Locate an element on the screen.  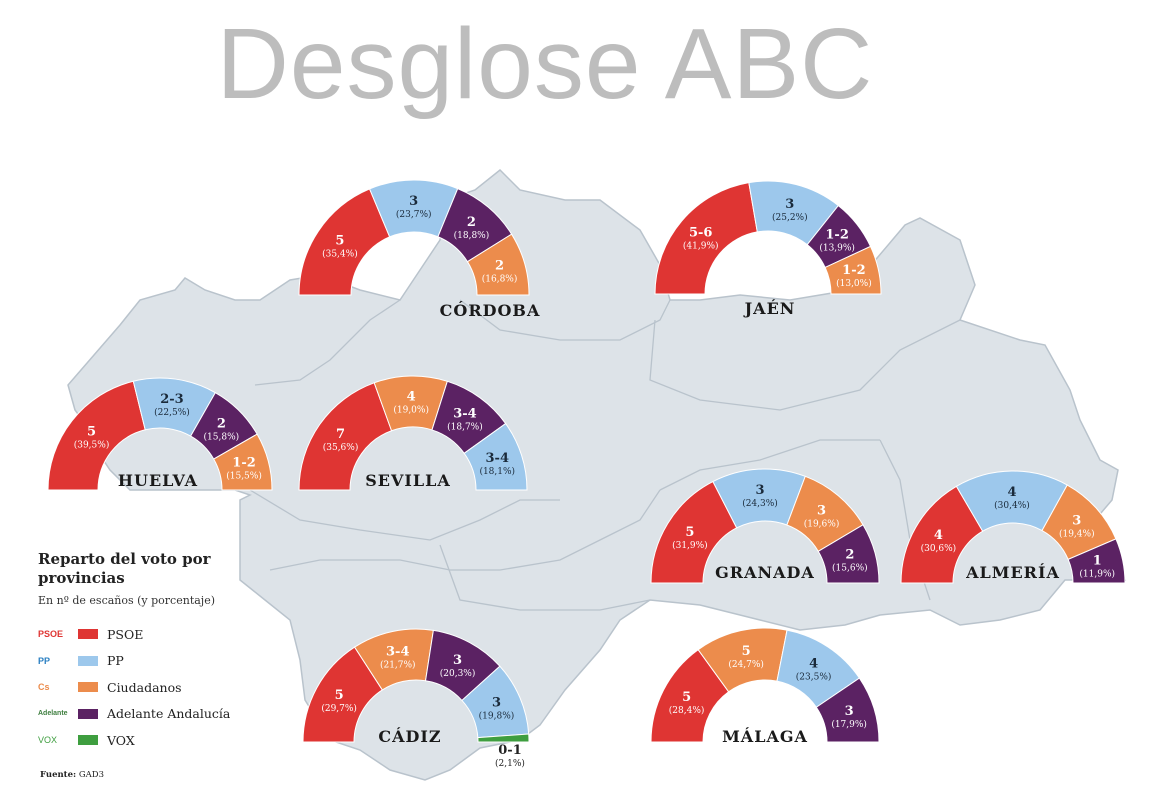
percent-label-almeria-psoe: (30,6%) is located at coordinates (939, 548).